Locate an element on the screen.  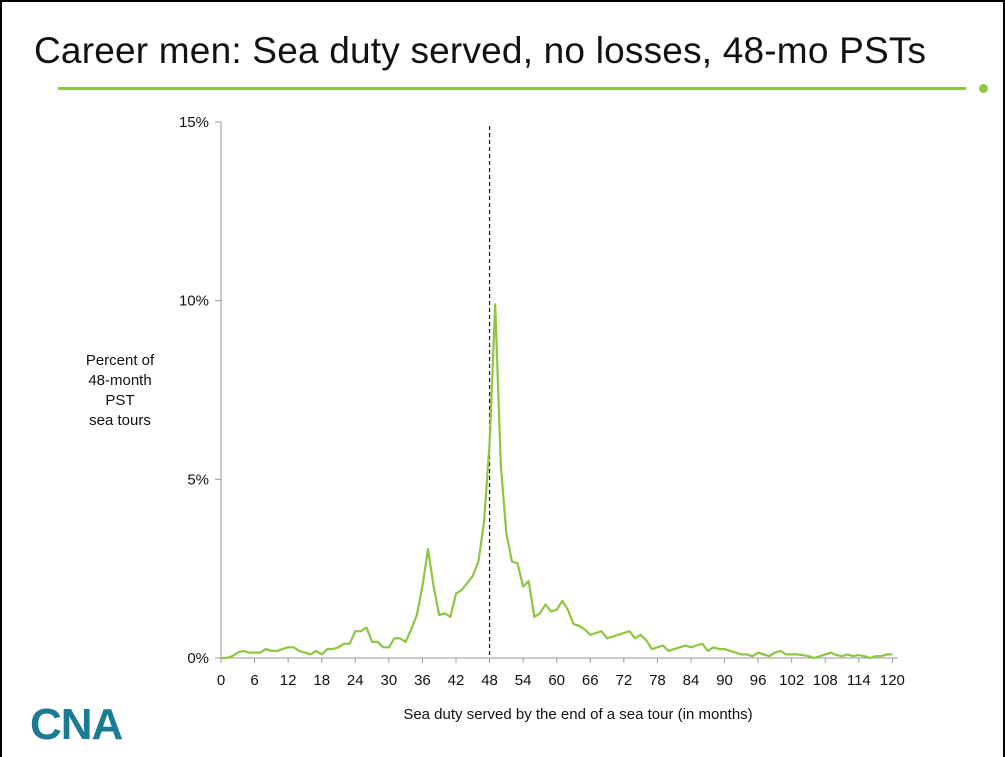
x-tick-label: 36 is located at coordinates (422, 680).